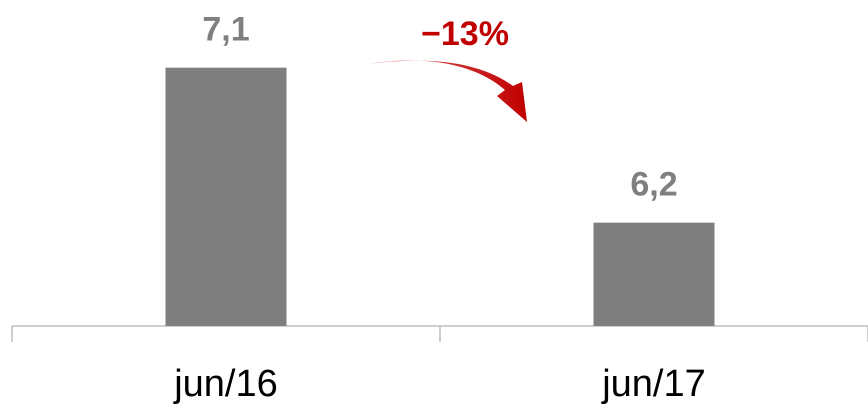 This screenshot has height=412, width=868. Describe the element at coordinates (225, 384) in the screenshot. I see `x-tick-label: jun/16` at that location.